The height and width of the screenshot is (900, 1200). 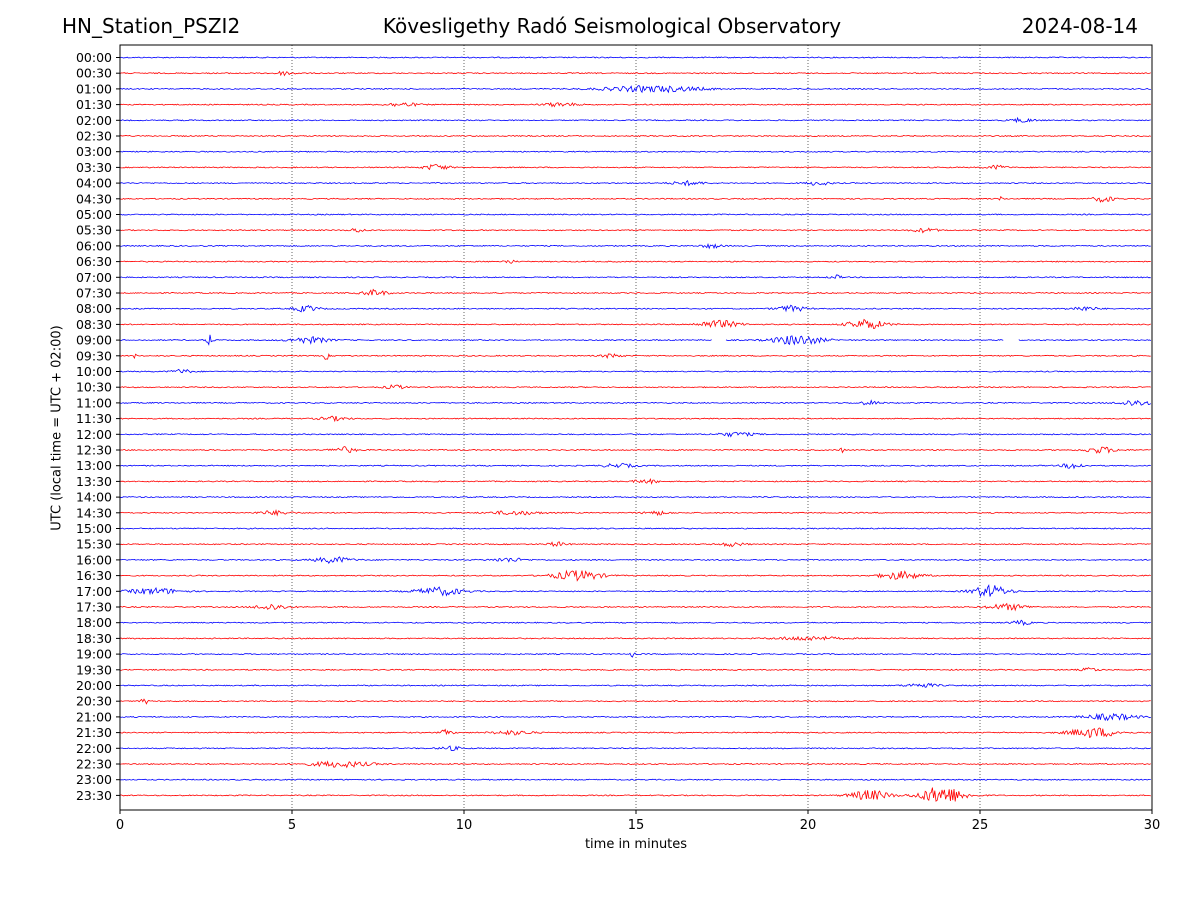 What do you see at coordinates (464, 825) in the screenshot?
I see `x-tick-label: 10` at bounding box center [464, 825].